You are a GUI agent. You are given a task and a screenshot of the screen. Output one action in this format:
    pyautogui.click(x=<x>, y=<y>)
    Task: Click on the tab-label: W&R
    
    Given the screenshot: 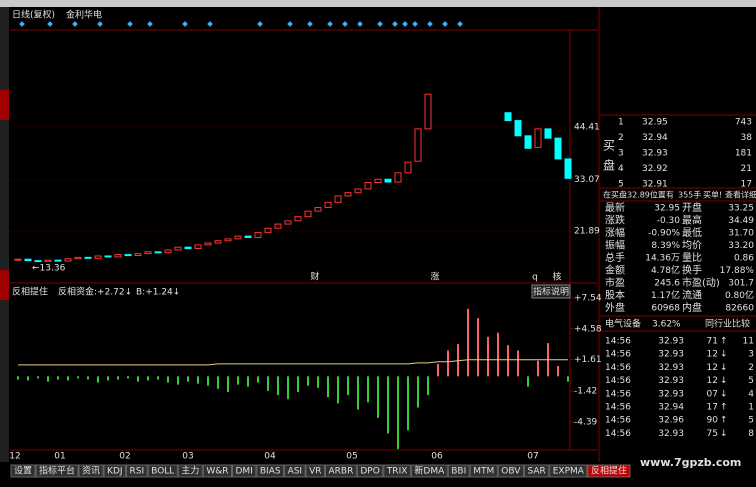 What is the action you would take?
    pyautogui.click(x=217, y=472)
    